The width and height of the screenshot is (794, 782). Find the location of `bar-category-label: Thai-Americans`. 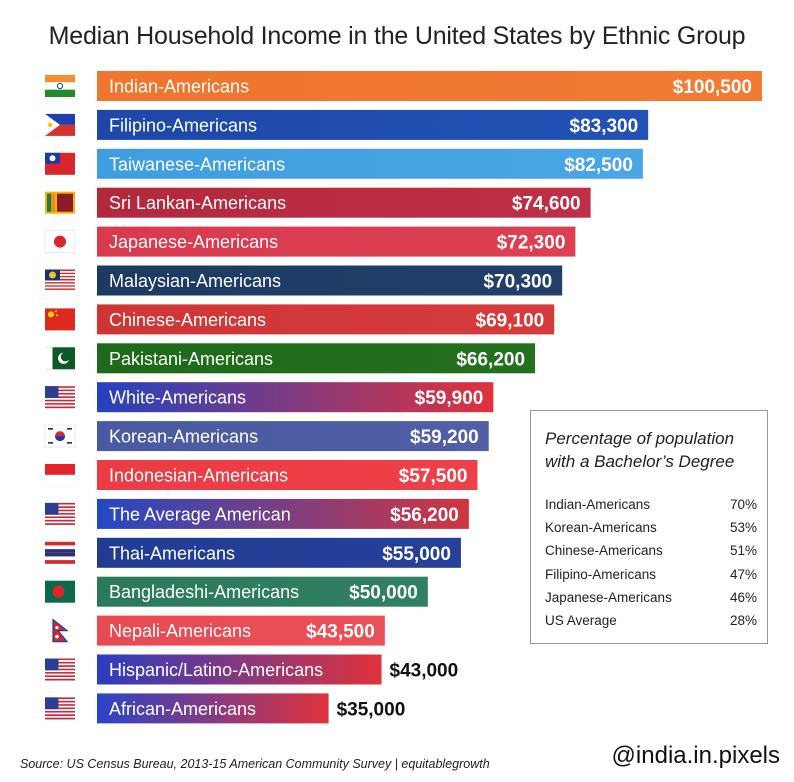

bar-category-label: Thai-Americans is located at coordinates (172, 553).